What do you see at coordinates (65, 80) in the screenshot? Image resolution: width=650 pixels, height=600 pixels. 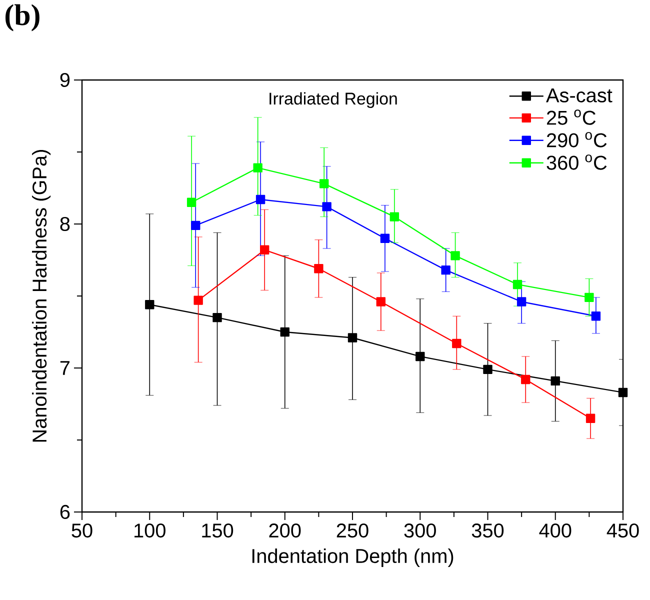 I see `y-tick-label: 9` at bounding box center [65, 80].